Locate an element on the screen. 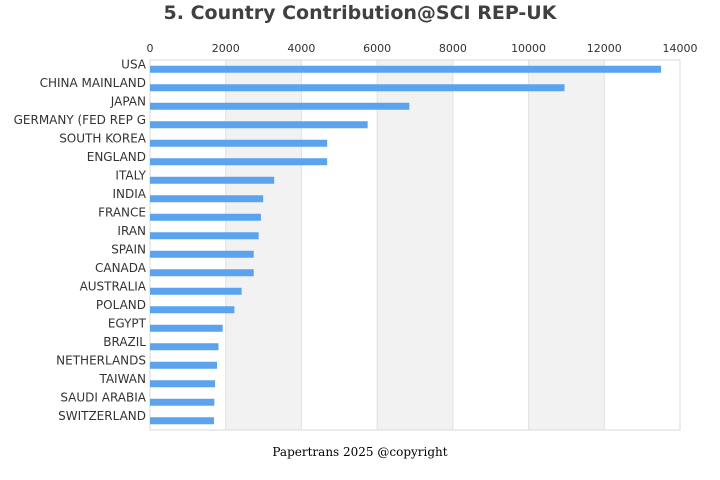 This screenshot has height=480, width=720. category-label: JAPAN is located at coordinates (128, 101).